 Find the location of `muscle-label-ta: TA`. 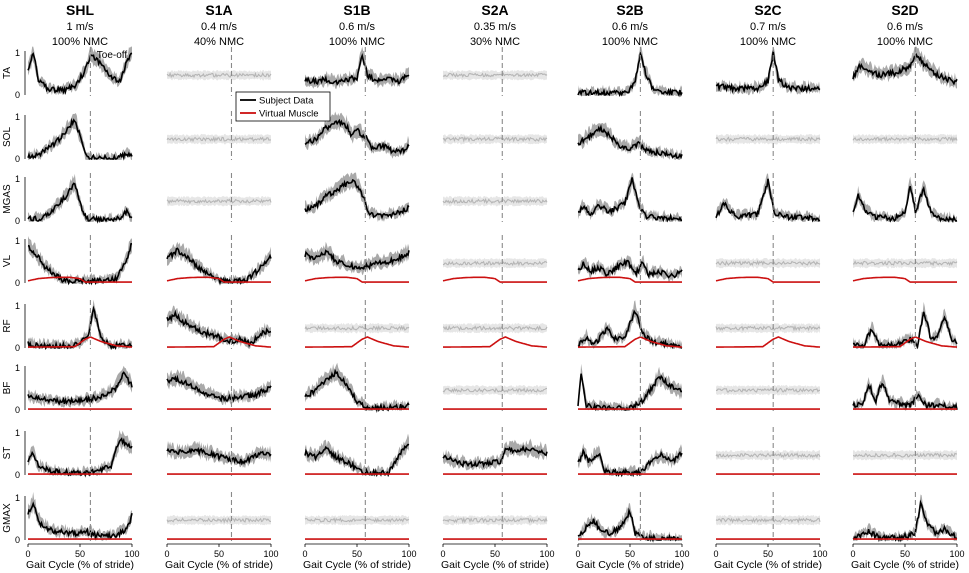

muscle-label-ta: TA is located at coordinates (7, 73).